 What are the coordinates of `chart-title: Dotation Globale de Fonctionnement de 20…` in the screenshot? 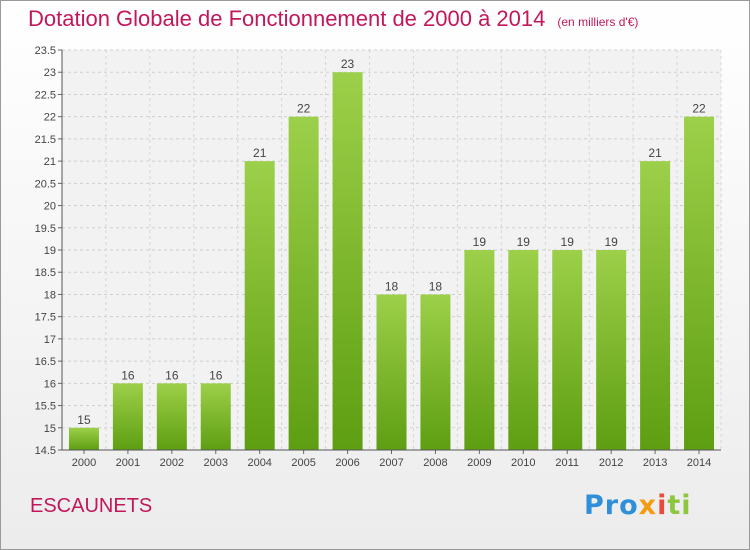 It's located at (333, 19).